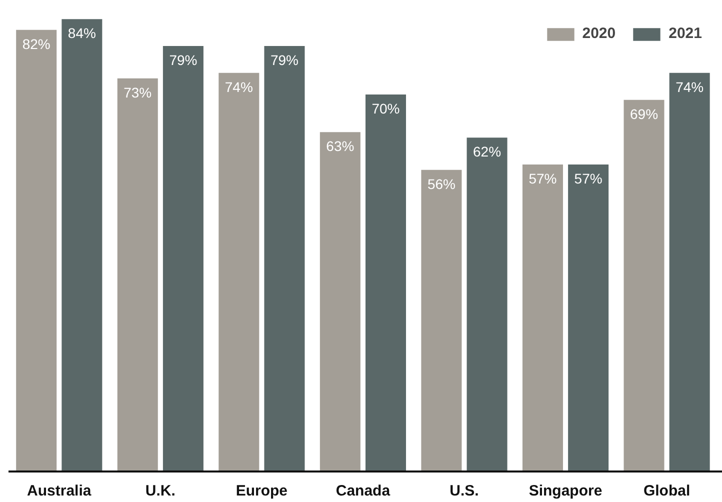 This screenshot has height=502, width=722. What do you see at coordinates (262, 491) in the screenshot?
I see `x-tick-label: Europe` at bounding box center [262, 491].